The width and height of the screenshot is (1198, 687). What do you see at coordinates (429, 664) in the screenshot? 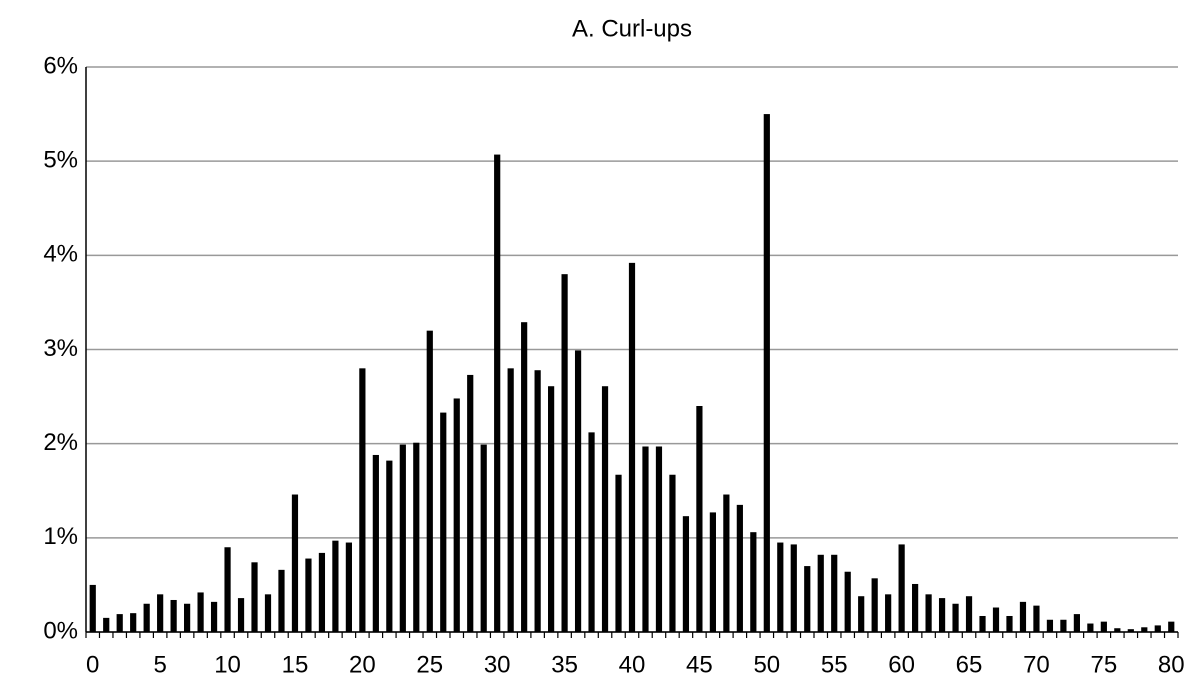
I see `x-tick-label: 25` at bounding box center [429, 664].